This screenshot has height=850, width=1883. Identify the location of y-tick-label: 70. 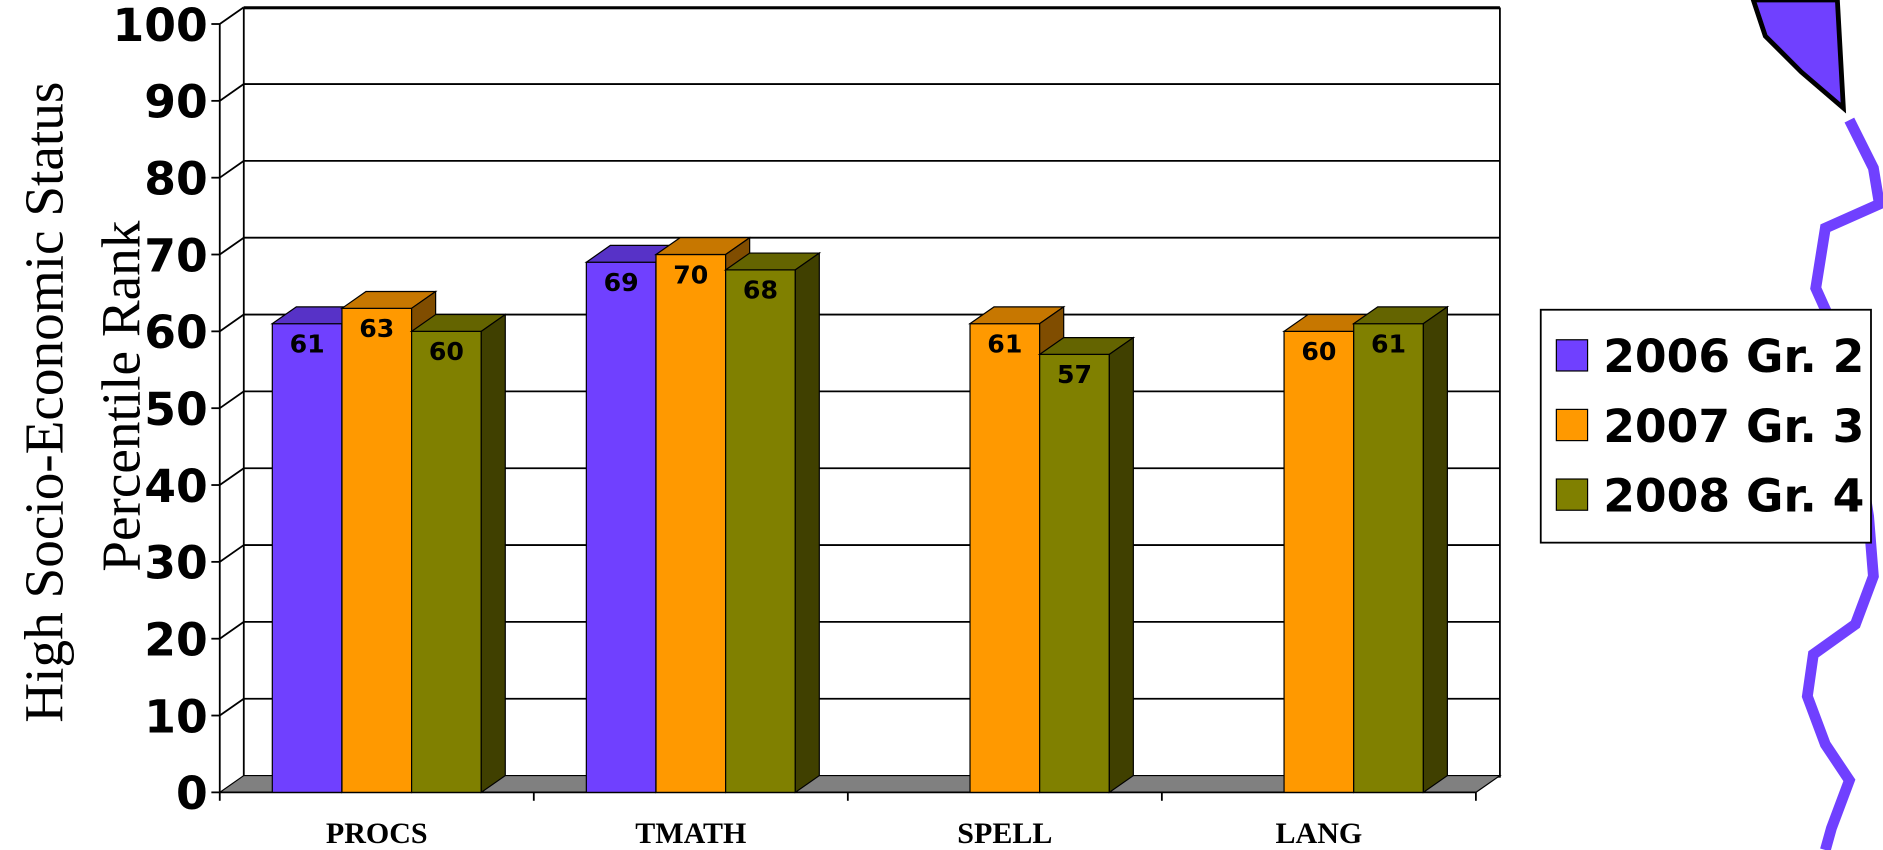
(175, 255).